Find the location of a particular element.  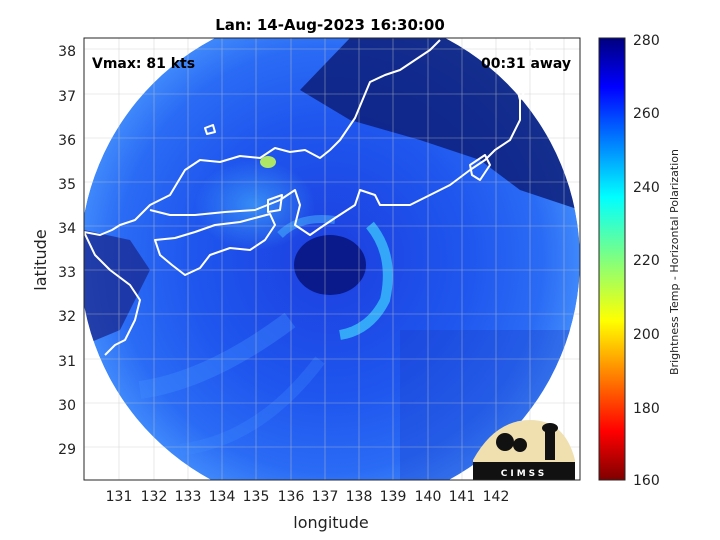

outer-band-nw is located at coordinates (255, 205).